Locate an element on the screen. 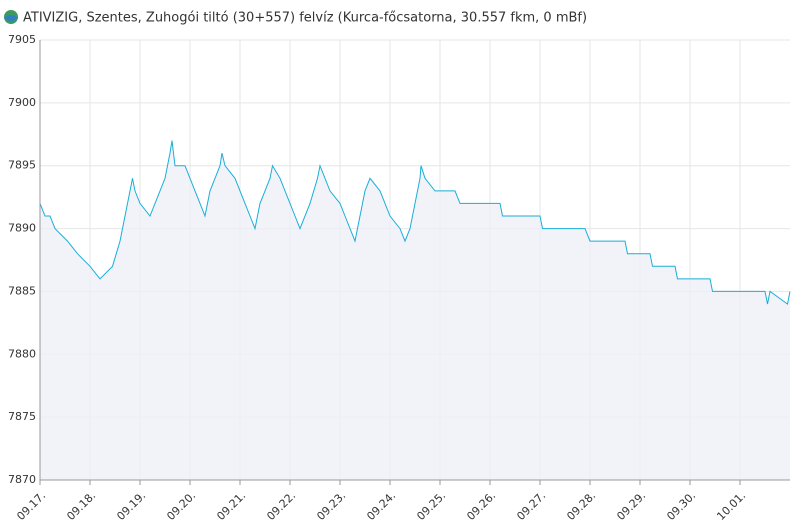 The image size is (800, 520). y-tick-label: 7895 is located at coordinates (22, 165).